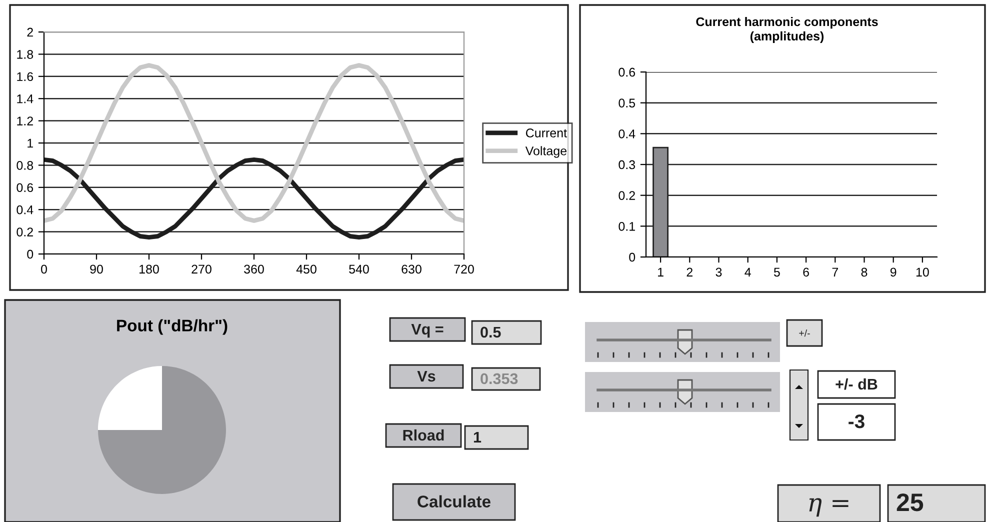 The image size is (989, 522). What do you see at coordinates (828, 507) in the screenshot?
I see `text: η =` at bounding box center [828, 507].